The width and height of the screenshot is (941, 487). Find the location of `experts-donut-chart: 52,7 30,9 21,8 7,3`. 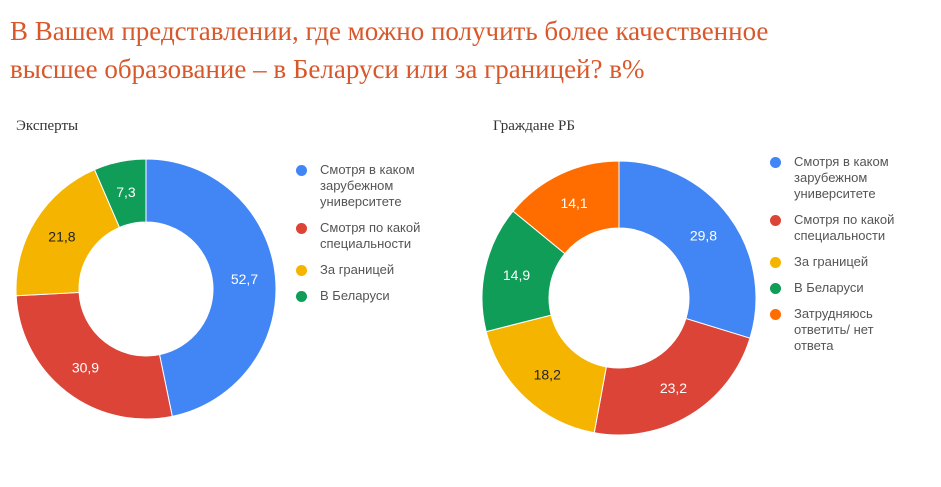

experts-donut-chart: 52,7 30,9 21,8 7,3 is located at coordinates (146, 289).